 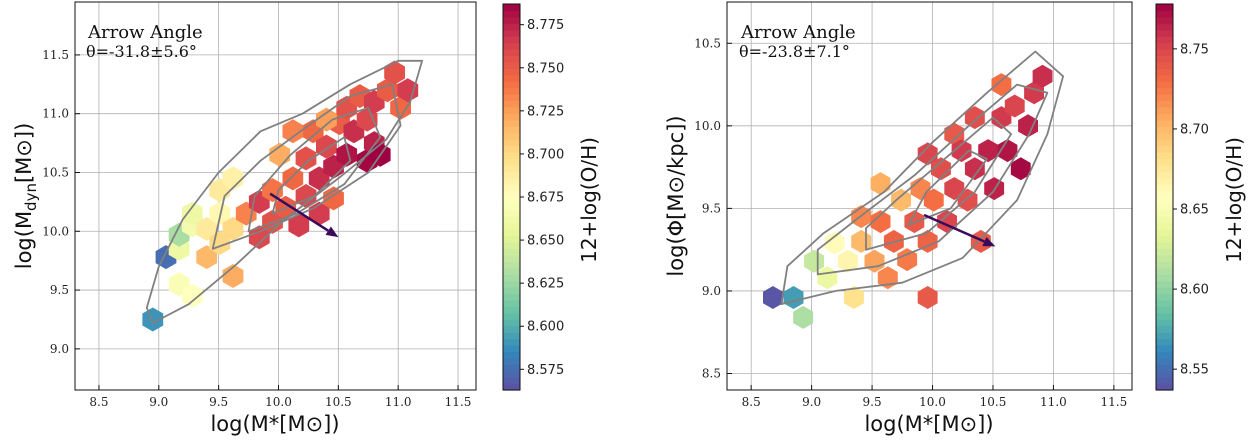 What do you see at coordinates (1194, 129) in the screenshot?
I see `right-colorbar-tick-label: 8.70` at bounding box center [1194, 129].